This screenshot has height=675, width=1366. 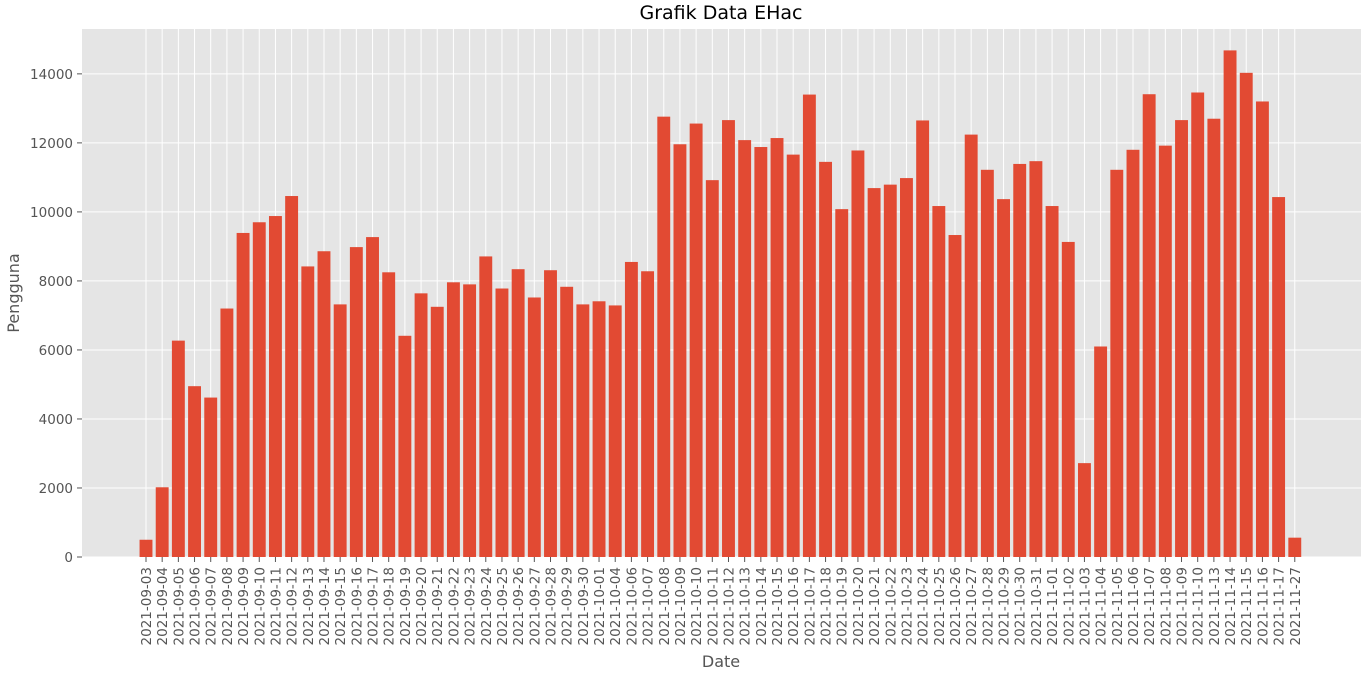 I want to click on x-tick-label: 2021-11-13, so click(x=1215, y=606).